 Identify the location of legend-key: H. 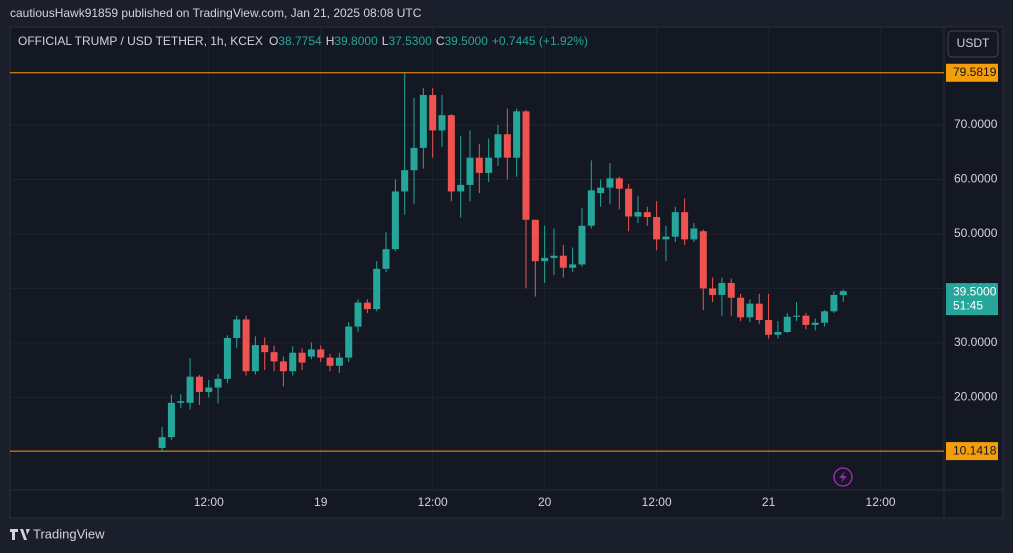
(330, 41).